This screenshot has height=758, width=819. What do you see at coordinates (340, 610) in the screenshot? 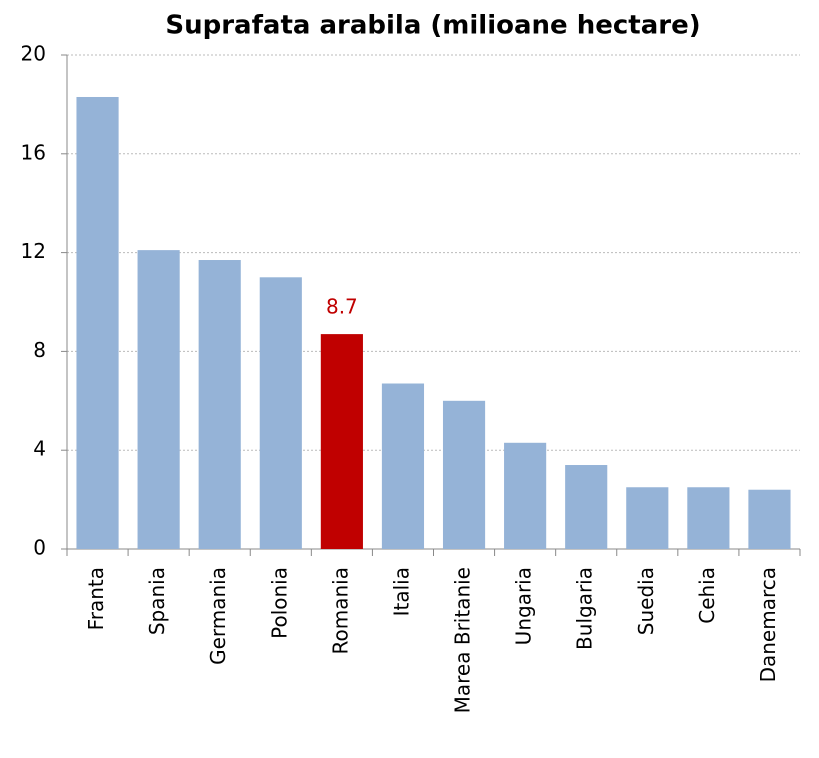
I see `x-tick-label: Romania` at bounding box center [340, 610].